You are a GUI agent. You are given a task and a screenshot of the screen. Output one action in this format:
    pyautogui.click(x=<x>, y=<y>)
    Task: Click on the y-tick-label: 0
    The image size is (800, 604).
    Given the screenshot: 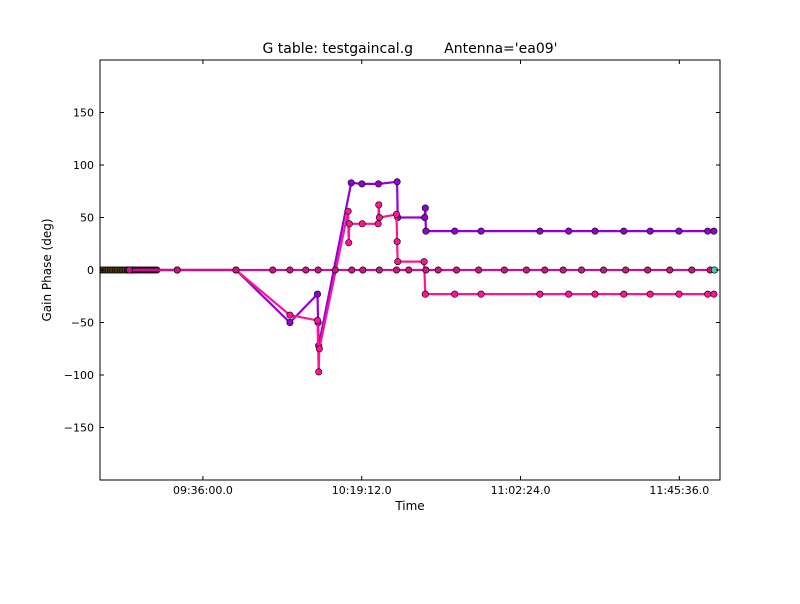 What is the action you would take?
    pyautogui.click(x=90, y=270)
    